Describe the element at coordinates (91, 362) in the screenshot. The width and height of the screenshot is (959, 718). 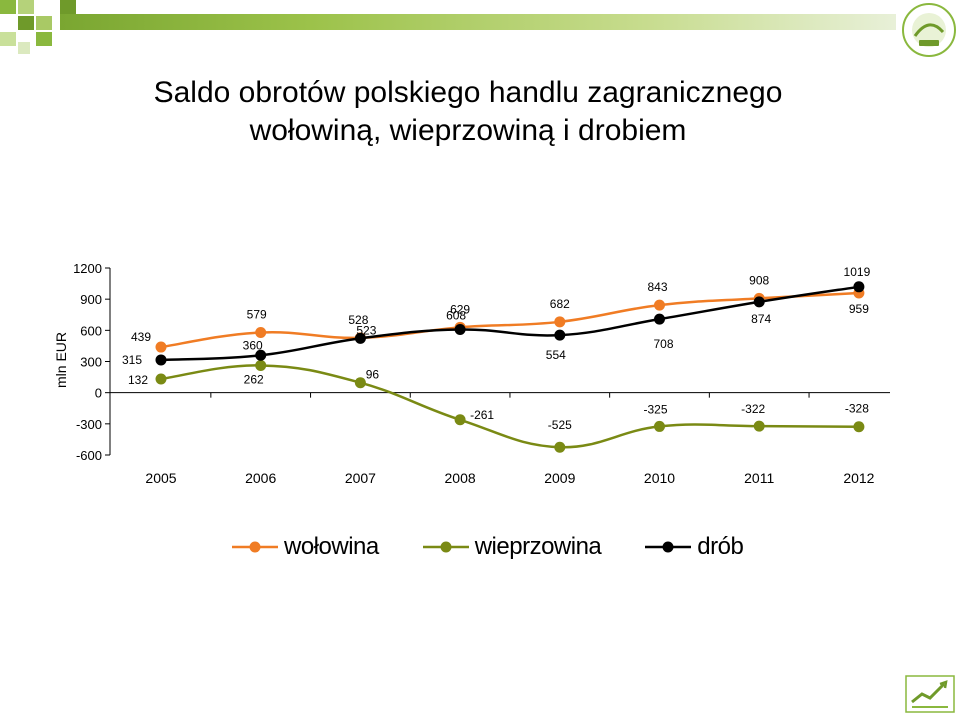
I see `y-tick-label: 300` at that location.